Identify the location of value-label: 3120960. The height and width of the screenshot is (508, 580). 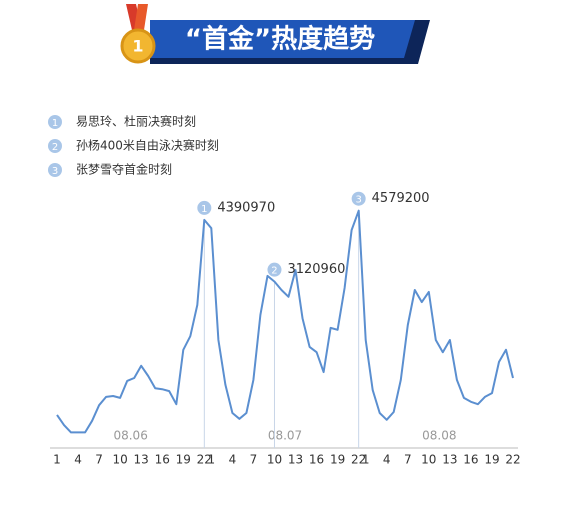
(316, 269).